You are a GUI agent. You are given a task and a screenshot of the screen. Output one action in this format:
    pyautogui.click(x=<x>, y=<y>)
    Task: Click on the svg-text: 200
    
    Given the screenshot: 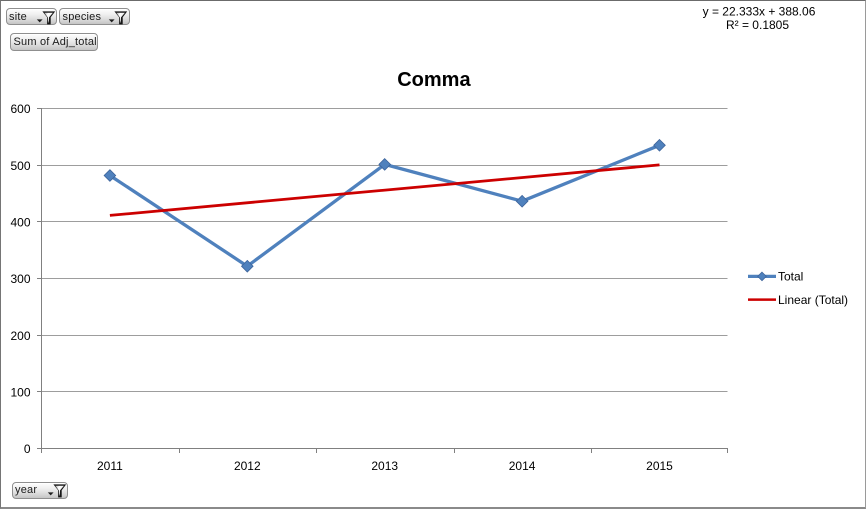 What is the action you would take?
    pyautogui.click(x=20, y=336)
    